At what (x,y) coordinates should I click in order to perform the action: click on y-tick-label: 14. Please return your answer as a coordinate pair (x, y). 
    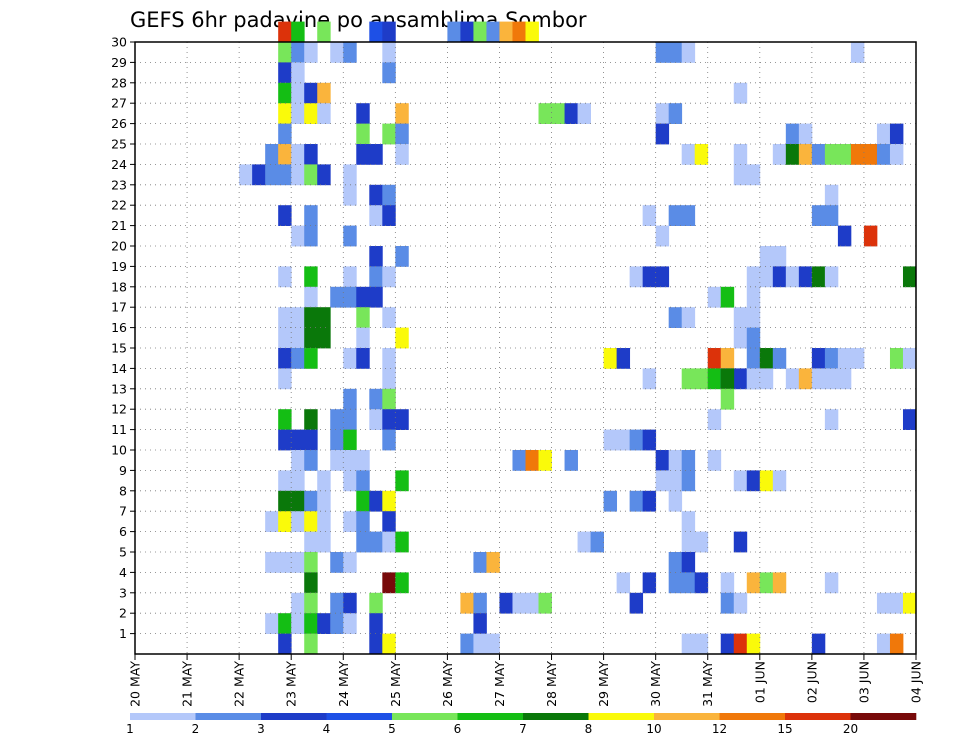
    Looking at the image, I should click on (119, 368).